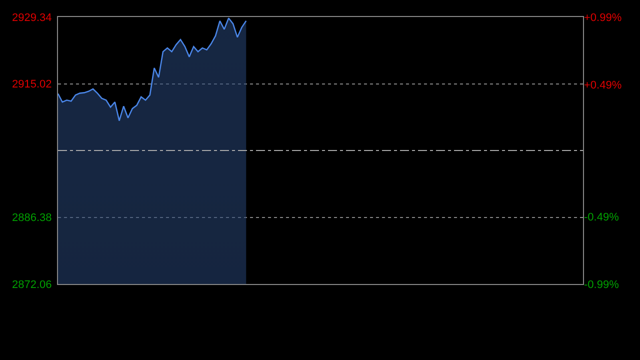 This screenshot has height=360, width=640. Describe the element at coordinates (32, 18) in the screenshot. I see `y-tick-label: 2929.34` at that location.